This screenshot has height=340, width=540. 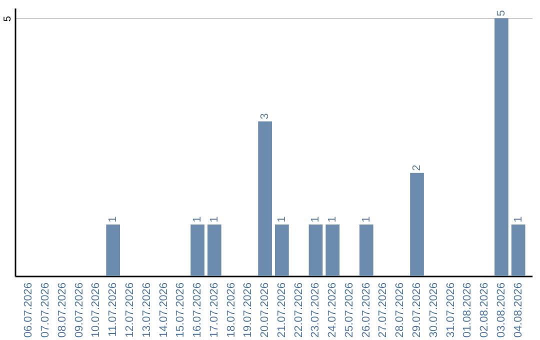 What do you see at coordinates (113, 309) in the screenshot?
I see `x-tick-label: 11.07.2026` at bounding box center [113, 309].